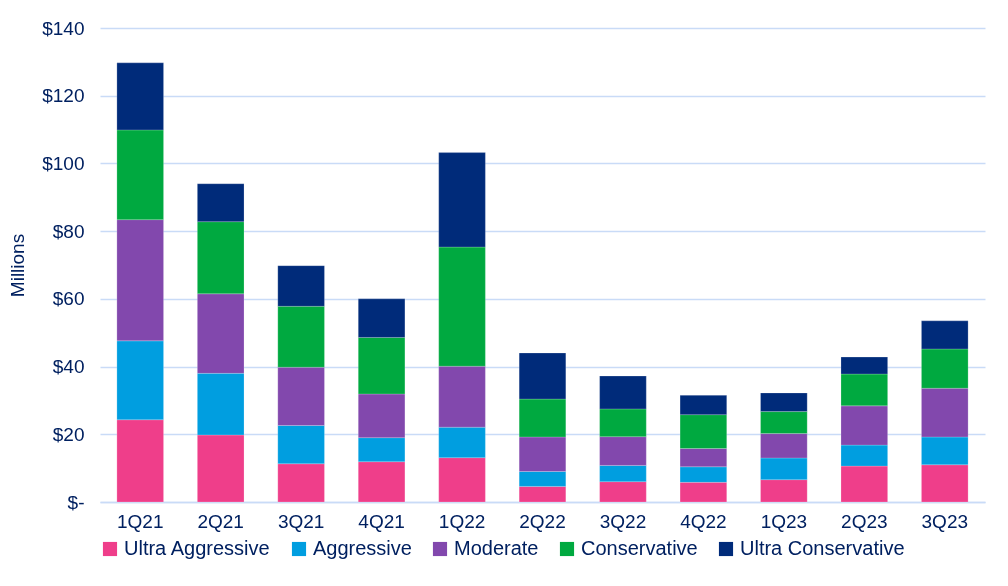  I want to click on y-tick-label: $100, so click(63, 163).